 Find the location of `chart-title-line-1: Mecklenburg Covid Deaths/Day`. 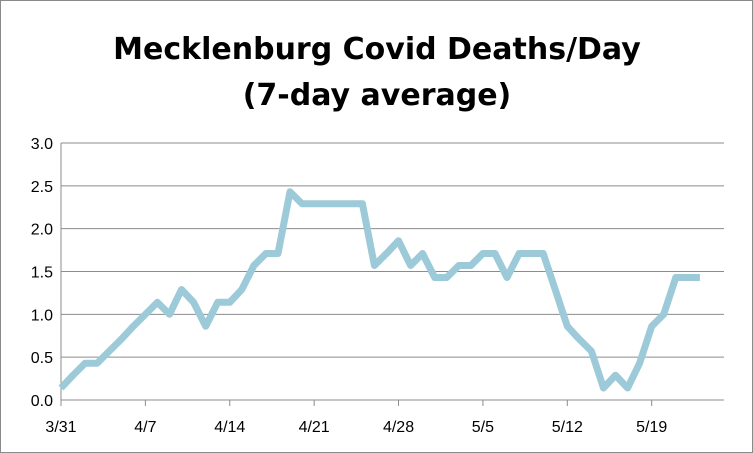

chart-title-line-1: Mecklenburg Covid Deaths/Day is located at coordinates (377, 49).